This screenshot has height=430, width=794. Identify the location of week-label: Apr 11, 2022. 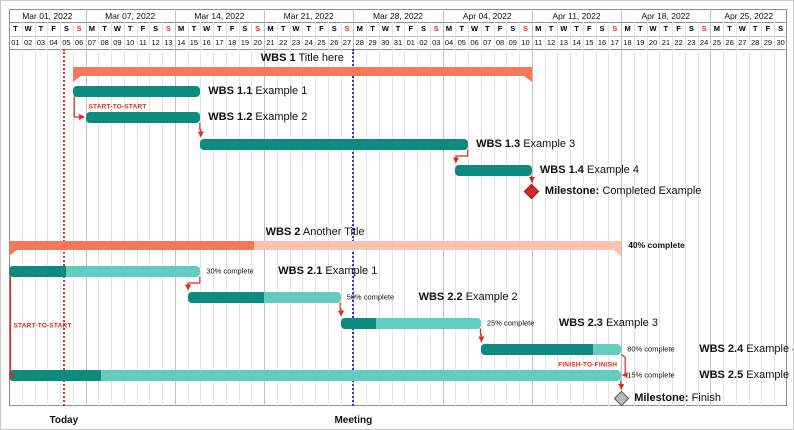
(576, 15).